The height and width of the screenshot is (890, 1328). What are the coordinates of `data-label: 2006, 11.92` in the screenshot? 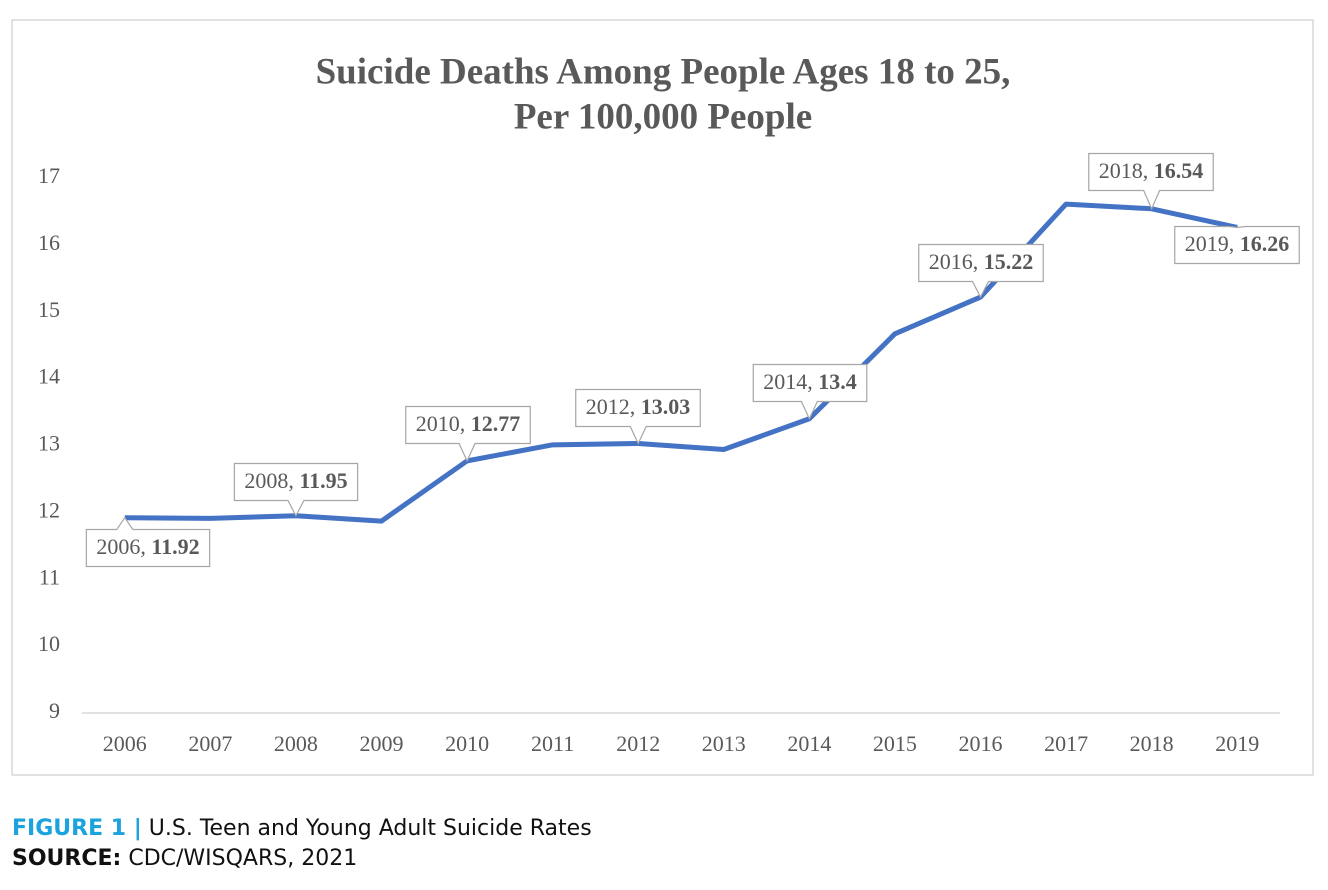 It's located at (147, 546).